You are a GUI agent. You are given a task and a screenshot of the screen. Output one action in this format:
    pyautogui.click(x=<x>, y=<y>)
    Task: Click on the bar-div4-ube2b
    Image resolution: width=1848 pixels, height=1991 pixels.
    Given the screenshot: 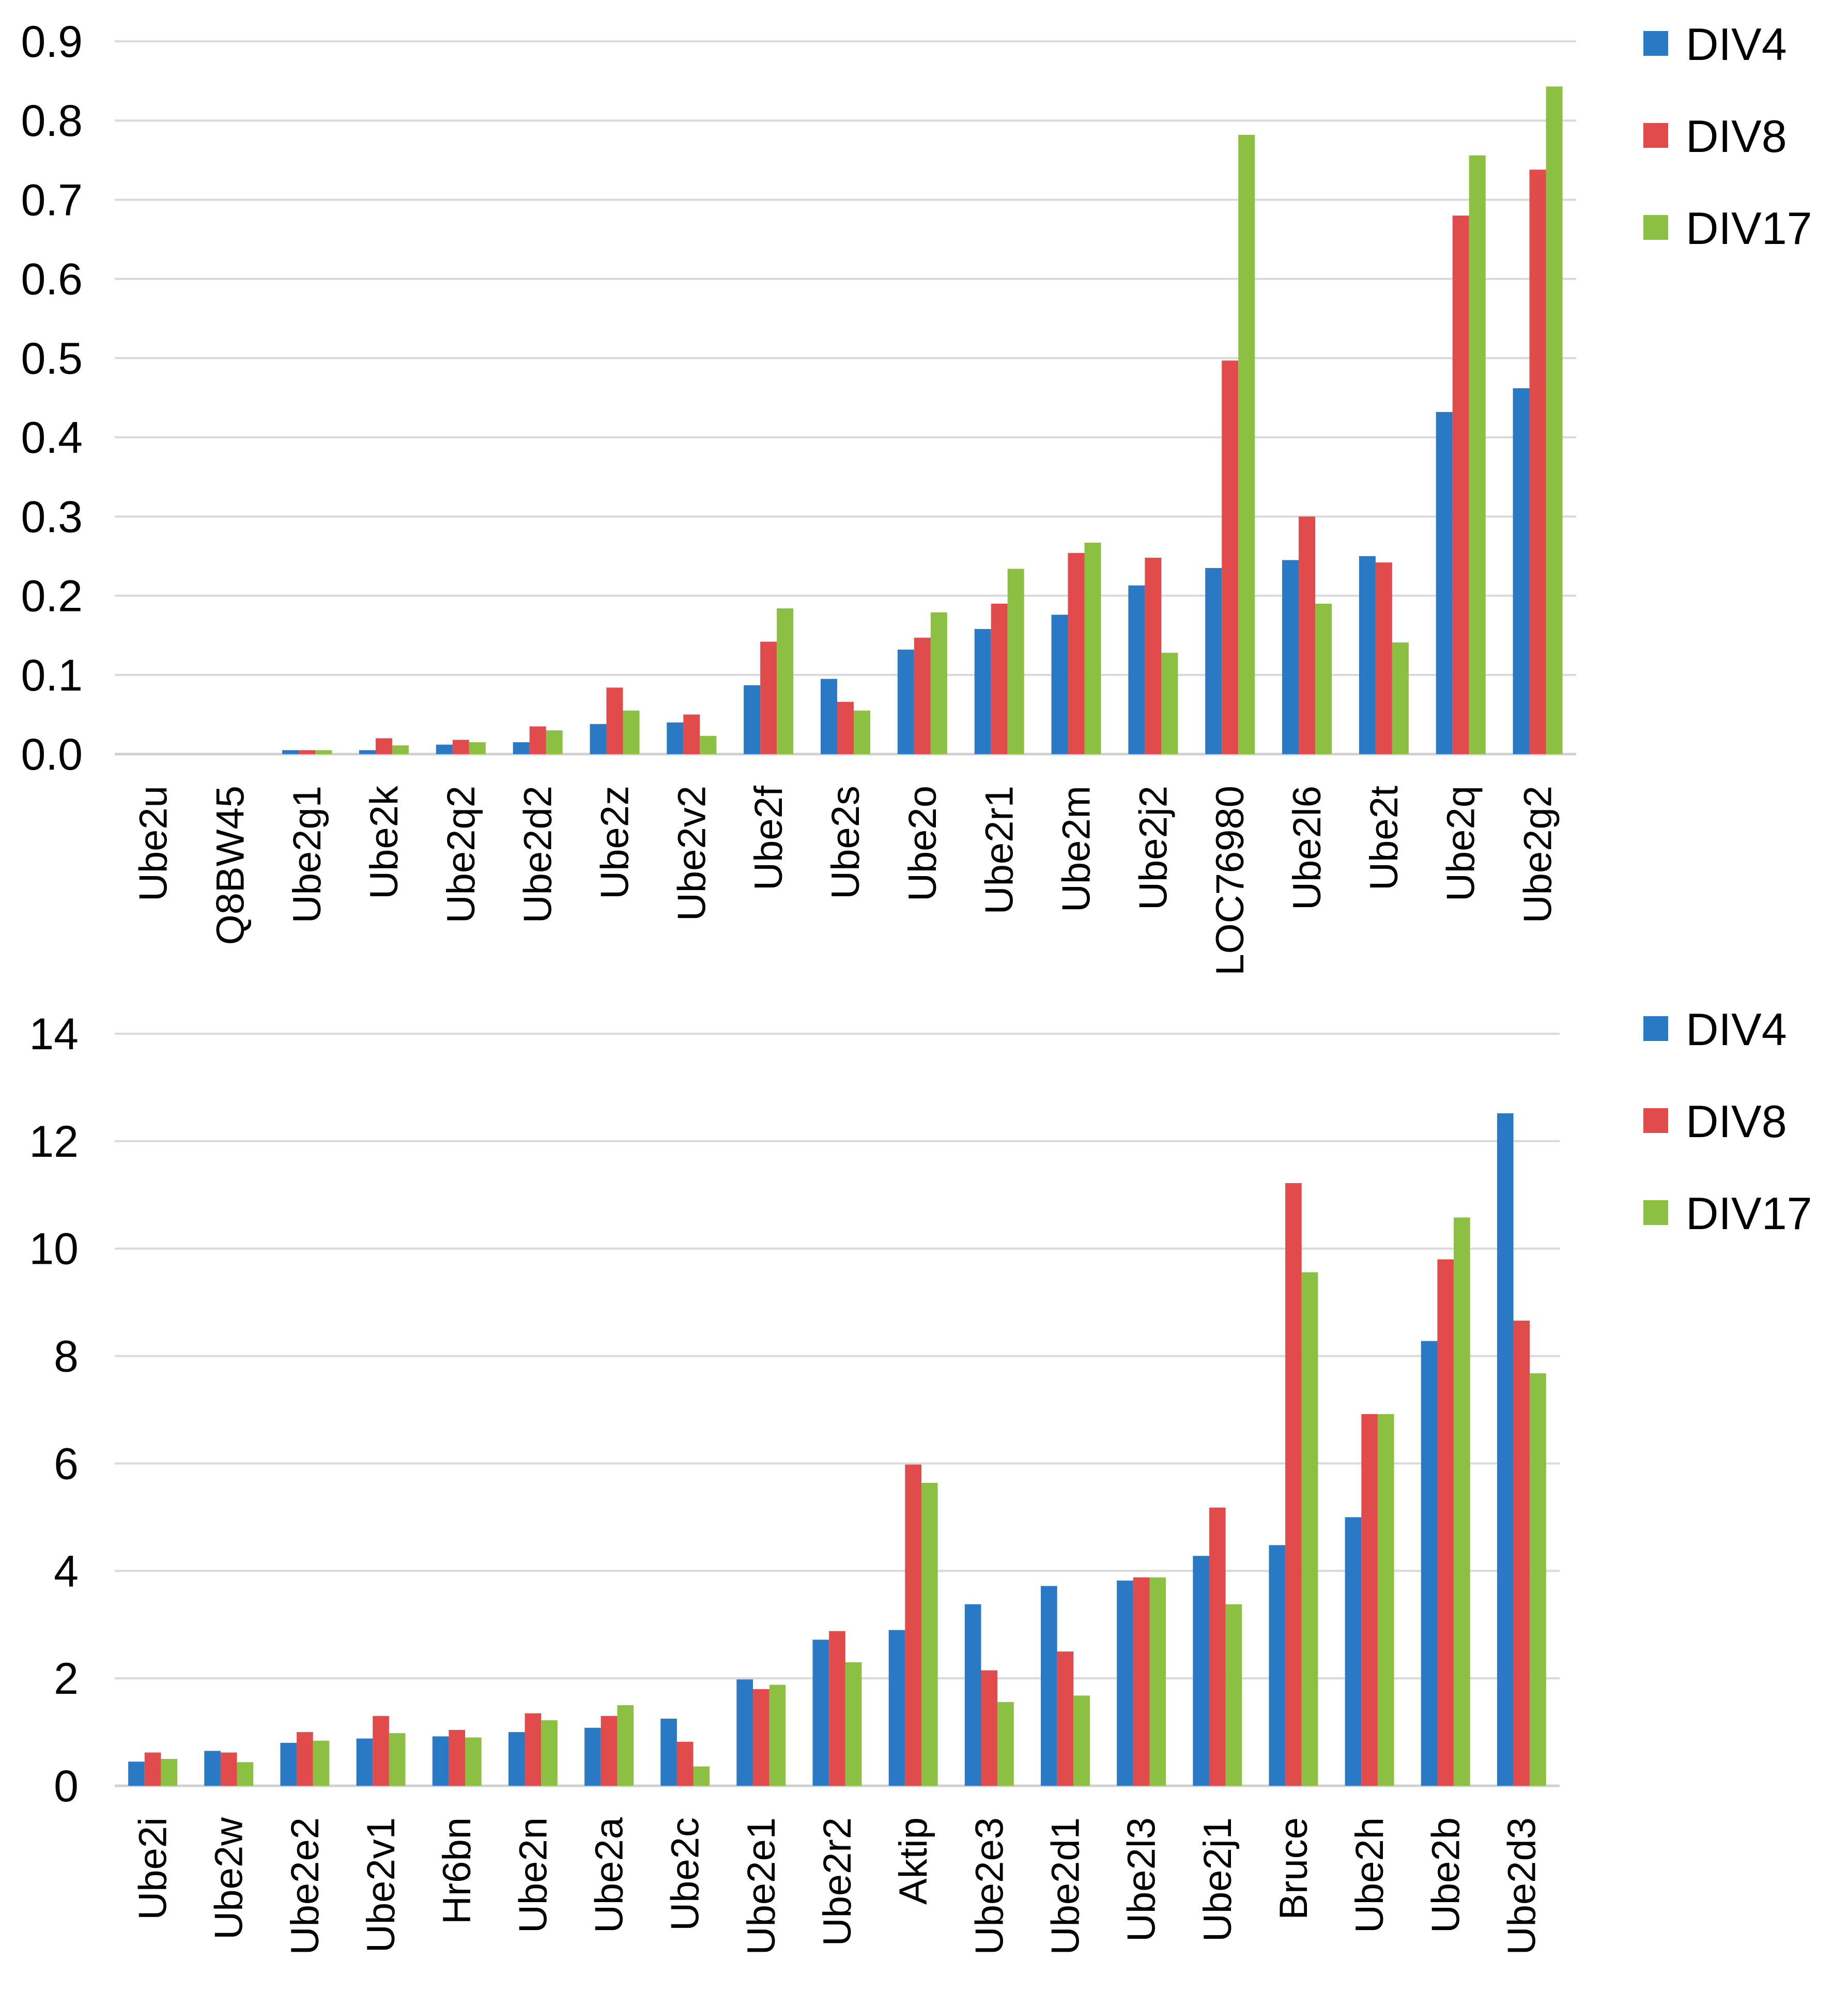 What is the action you would take?
    pyautogui.click(x=1429, y=1563)
    